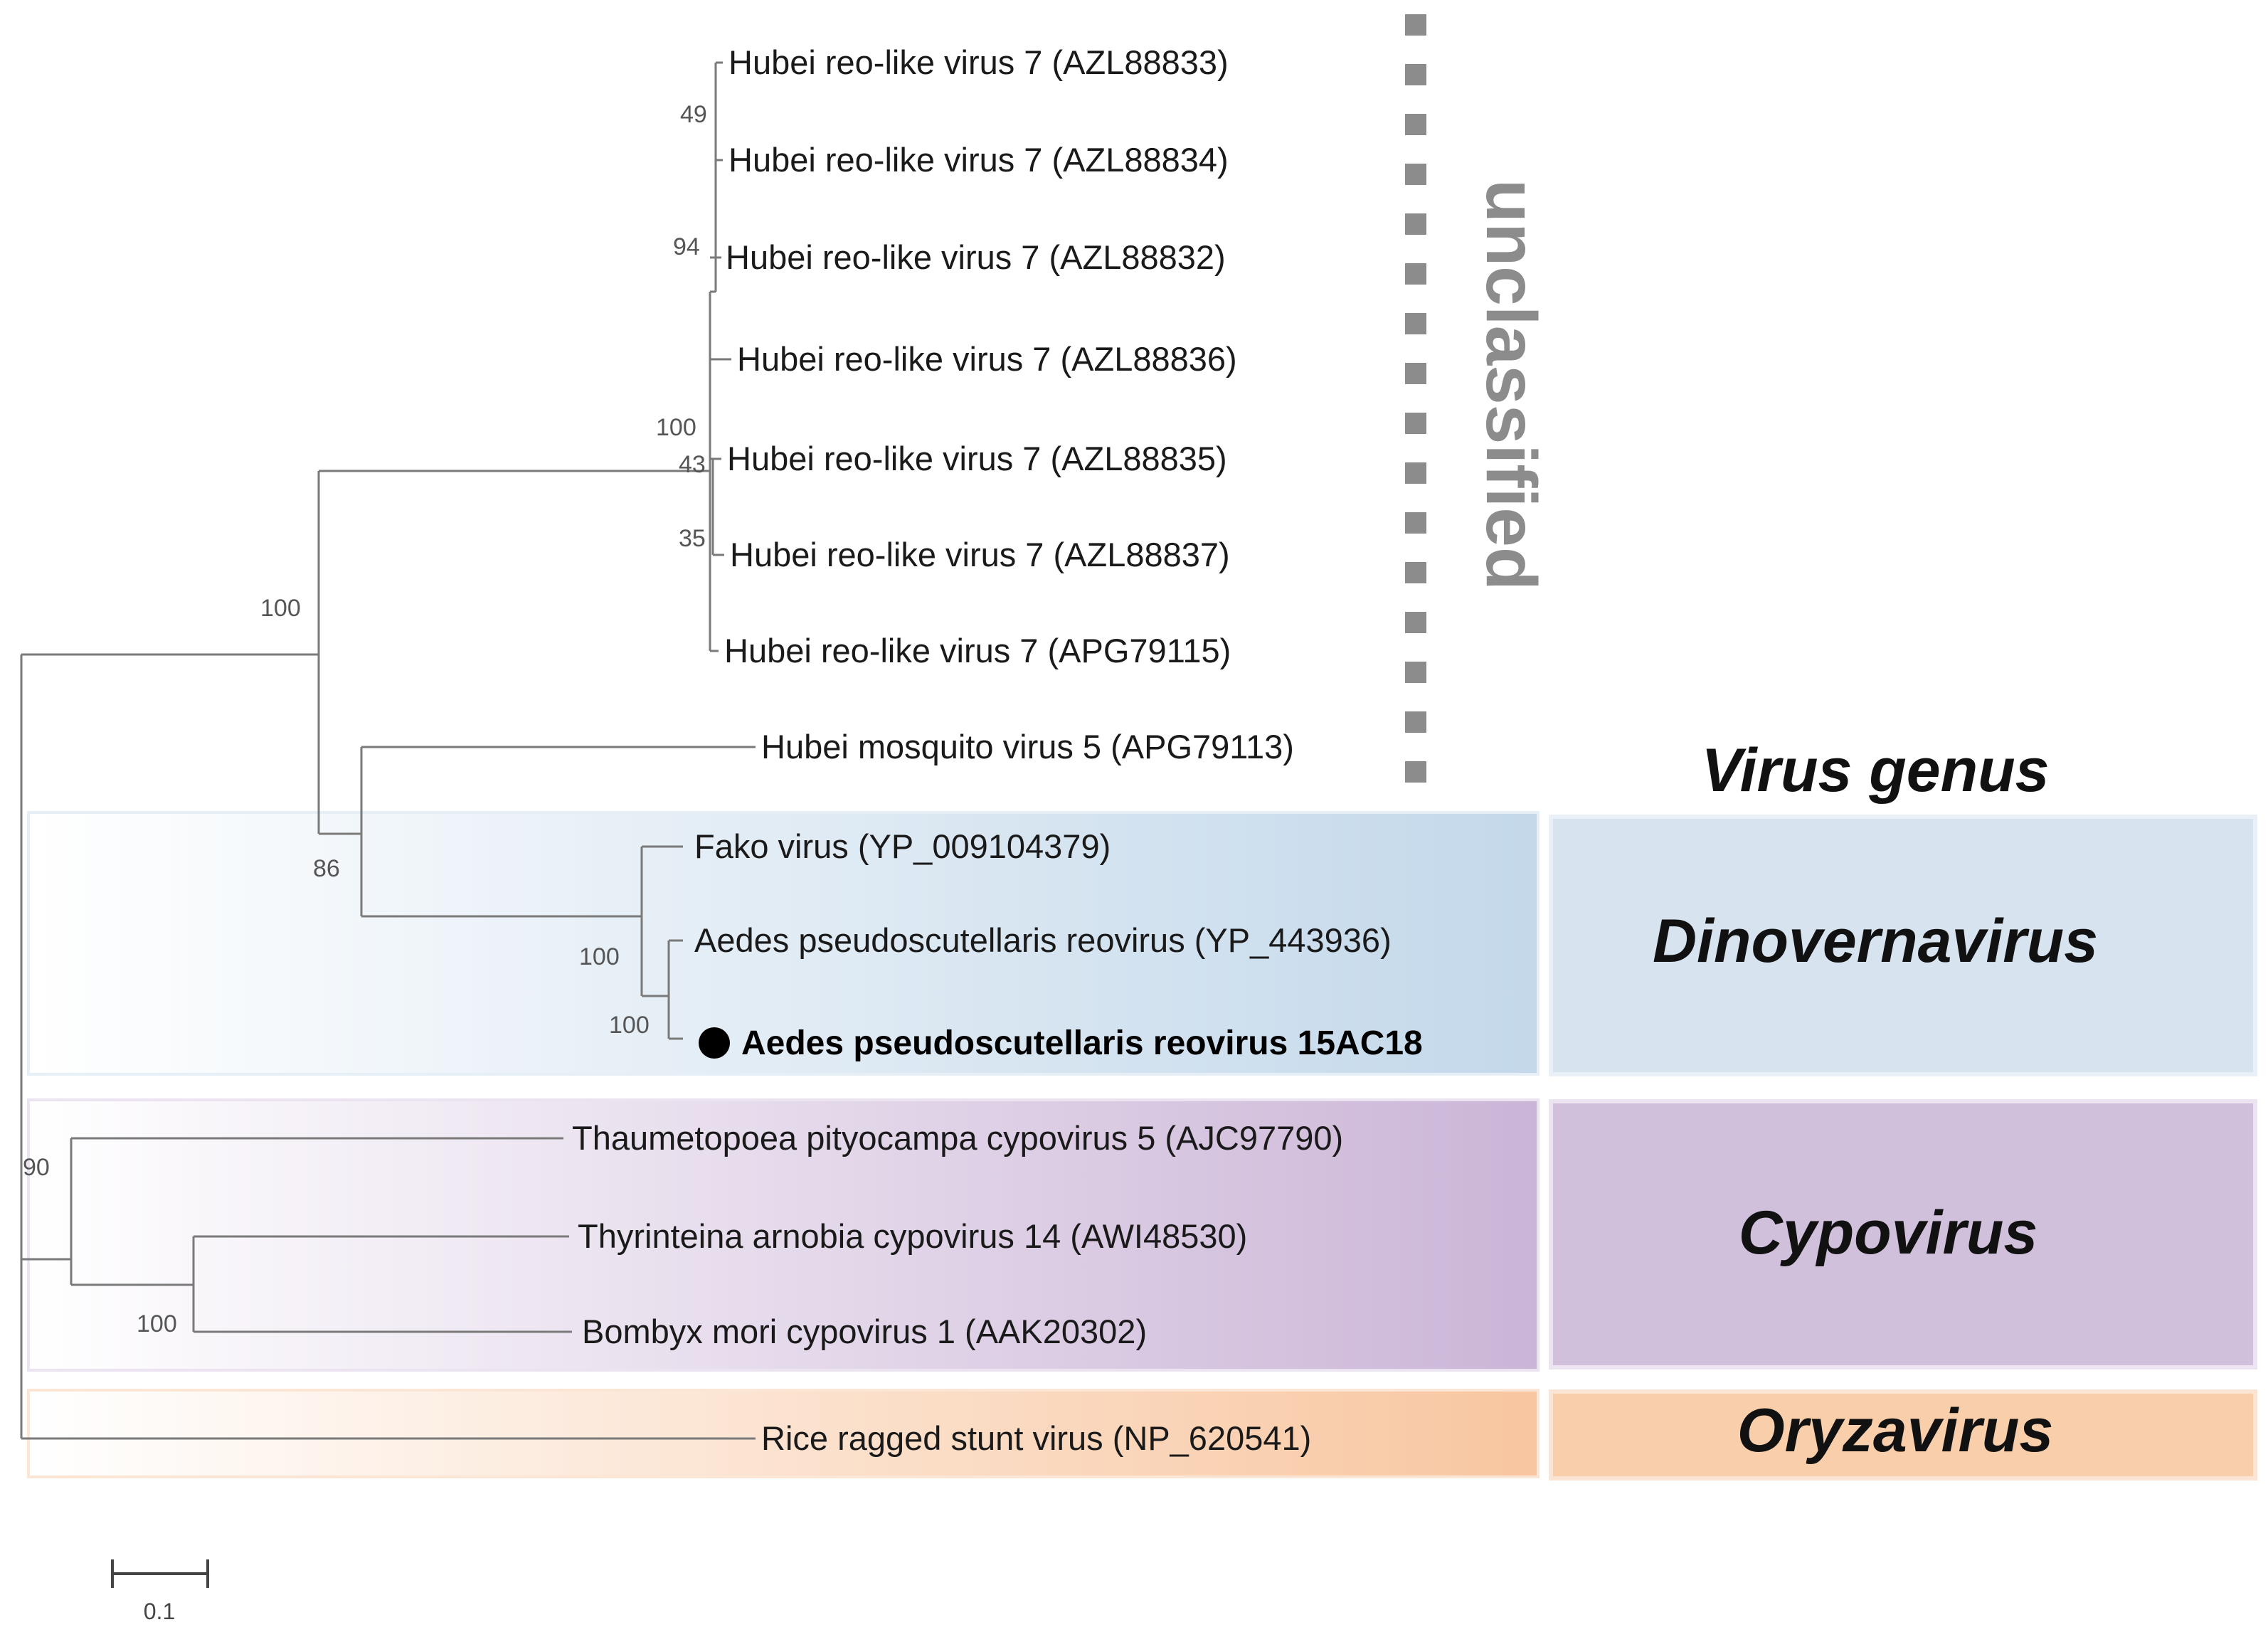 This screenshot has width=2268, height=1632. I want to click on cypovirus-genus-box, so click(1903, 1234).